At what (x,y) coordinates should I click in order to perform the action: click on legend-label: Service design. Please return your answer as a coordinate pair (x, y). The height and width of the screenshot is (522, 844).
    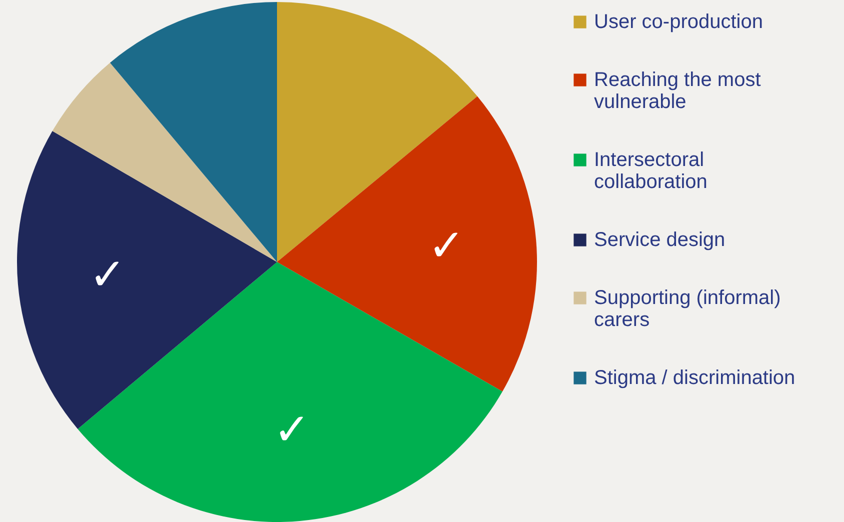
    Looking at the image, I should click on (660, 240).